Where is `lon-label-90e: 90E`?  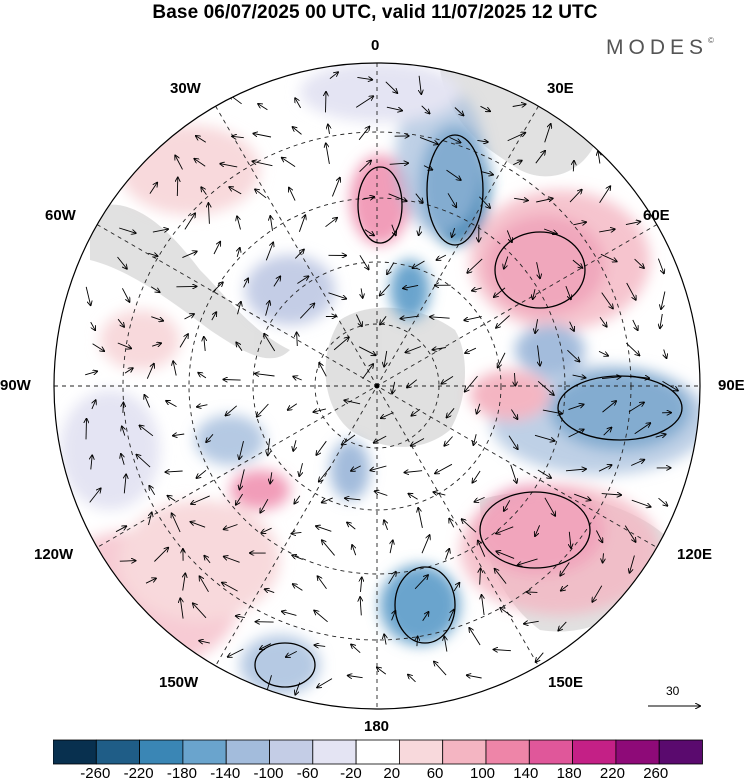 lon-label-90e: 90E is located at coordinates (731, 385).